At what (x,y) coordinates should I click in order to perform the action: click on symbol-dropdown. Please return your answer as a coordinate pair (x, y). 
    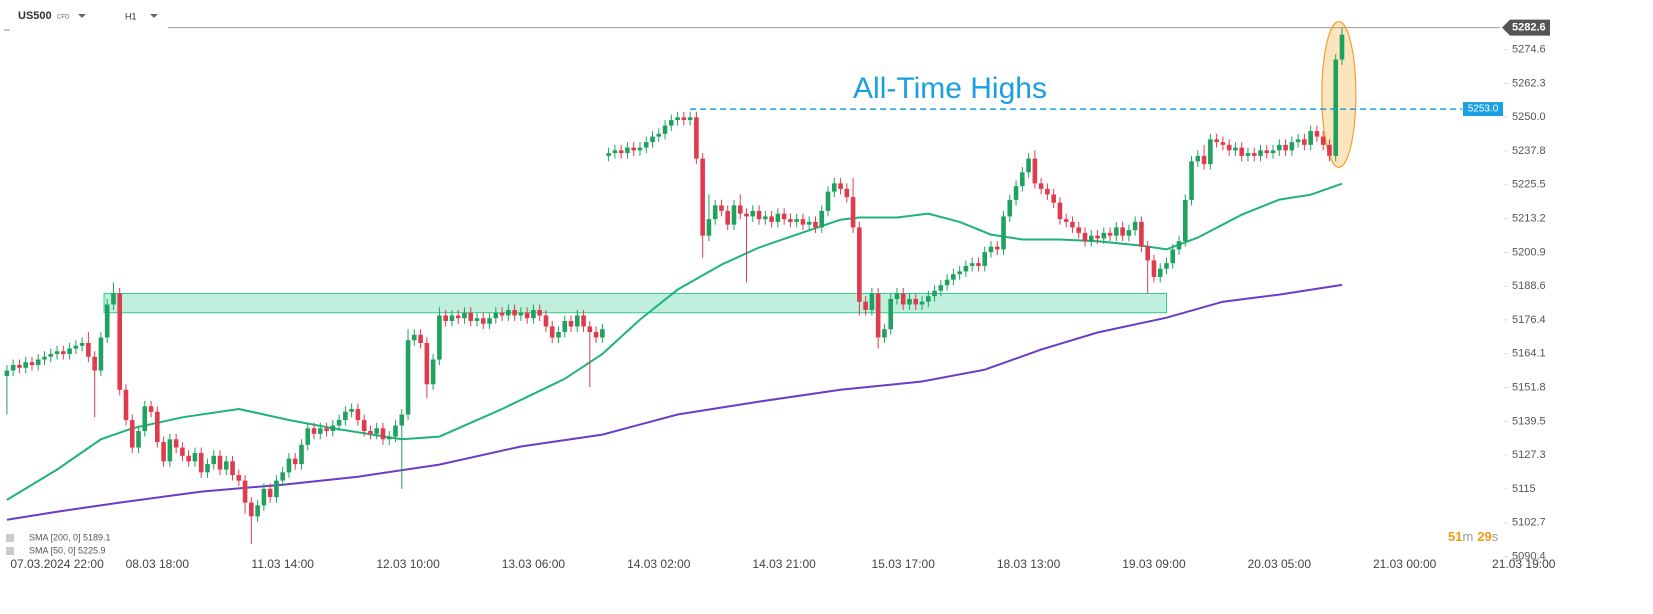
    Looking at the image, I should click on (82, 16).